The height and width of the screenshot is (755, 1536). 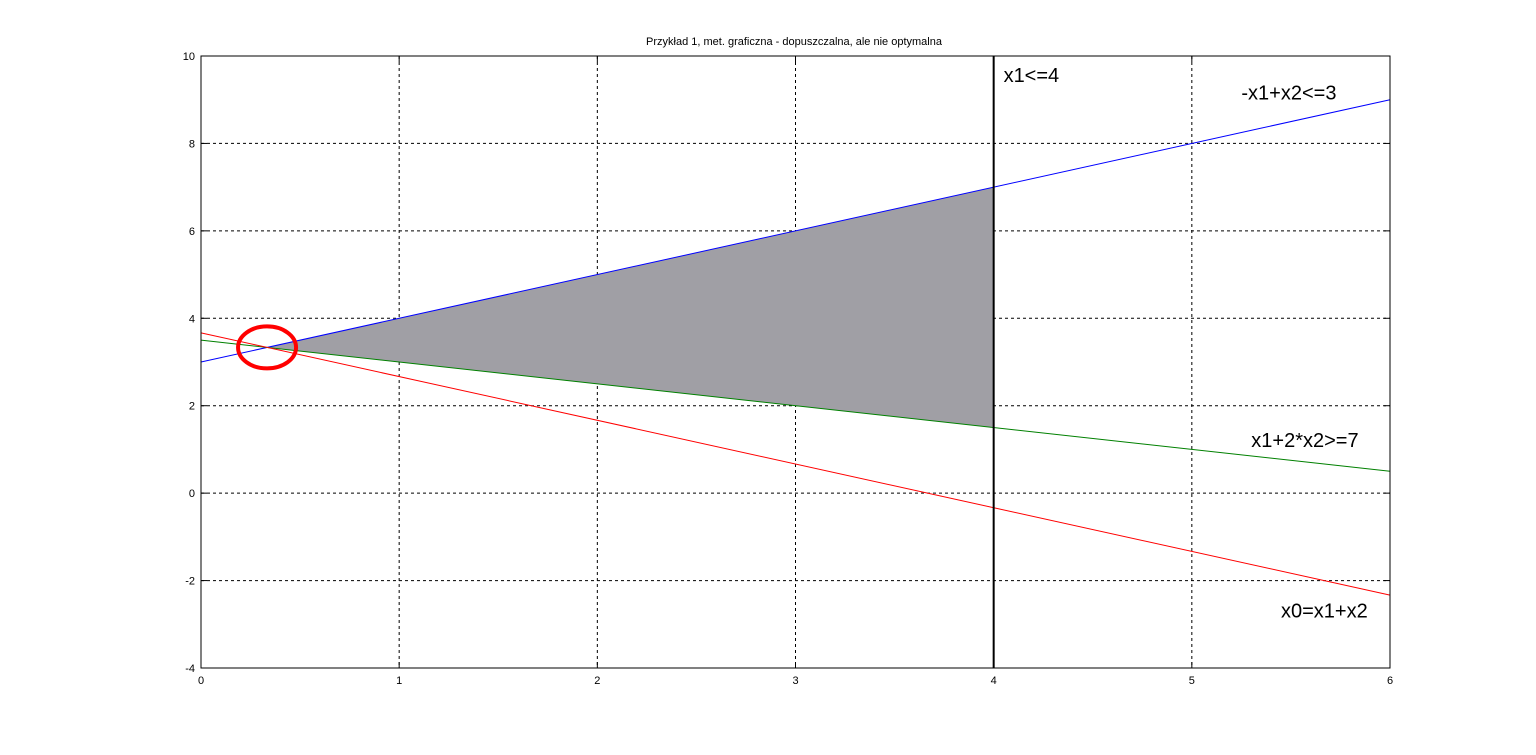 What do you see at coordinates (1032, 76) in the screenshot?
I see `annotation-label: x1<=4` at bounding box center [1032, 76].